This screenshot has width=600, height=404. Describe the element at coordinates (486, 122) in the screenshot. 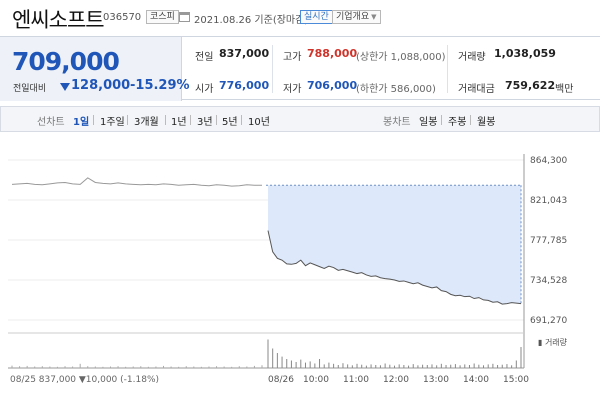

I see `candle-monthly: 월봉` at that location.